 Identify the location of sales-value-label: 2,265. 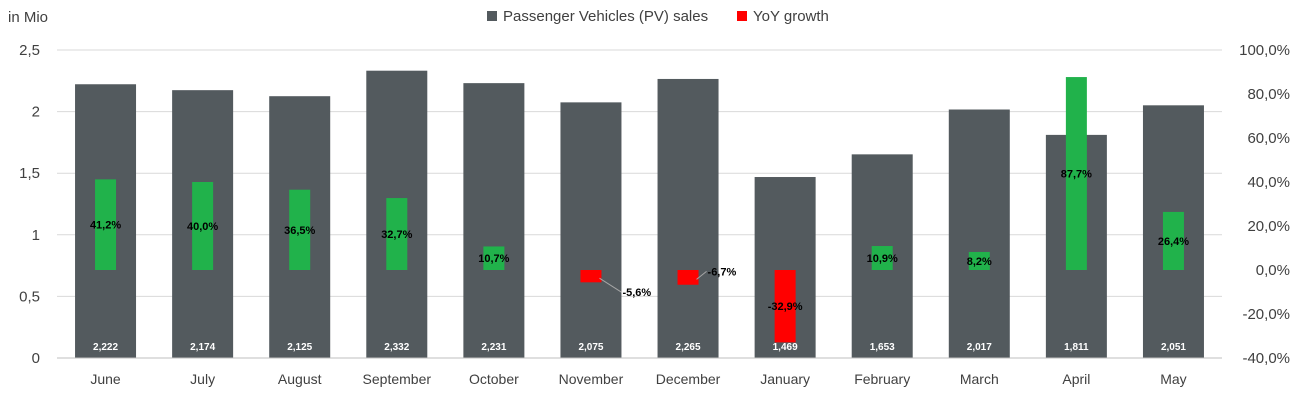
(688, 347).